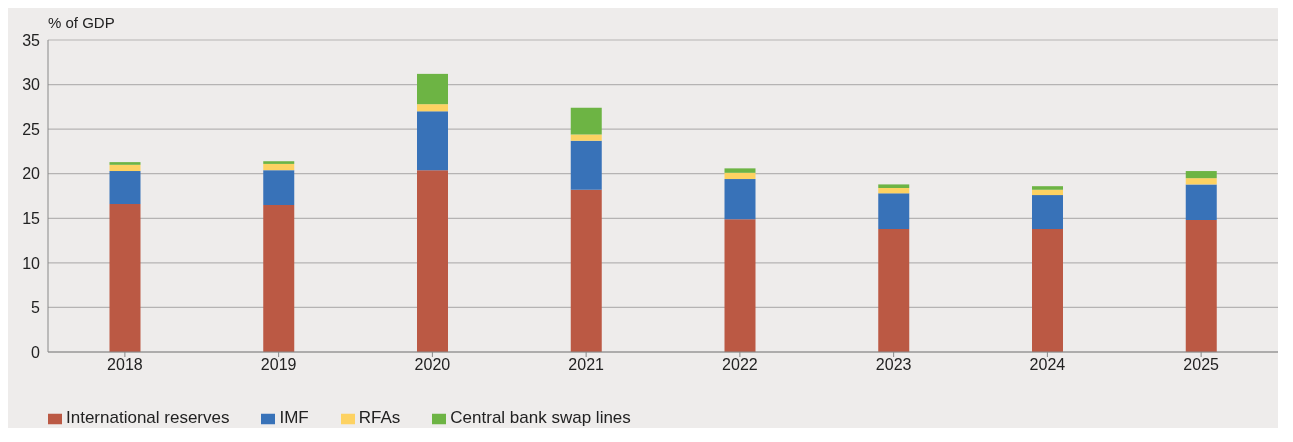  Describe the element at coordinates (540, 417) in the screenshot. I see `legend-label: Central bank swap lines` at that location.